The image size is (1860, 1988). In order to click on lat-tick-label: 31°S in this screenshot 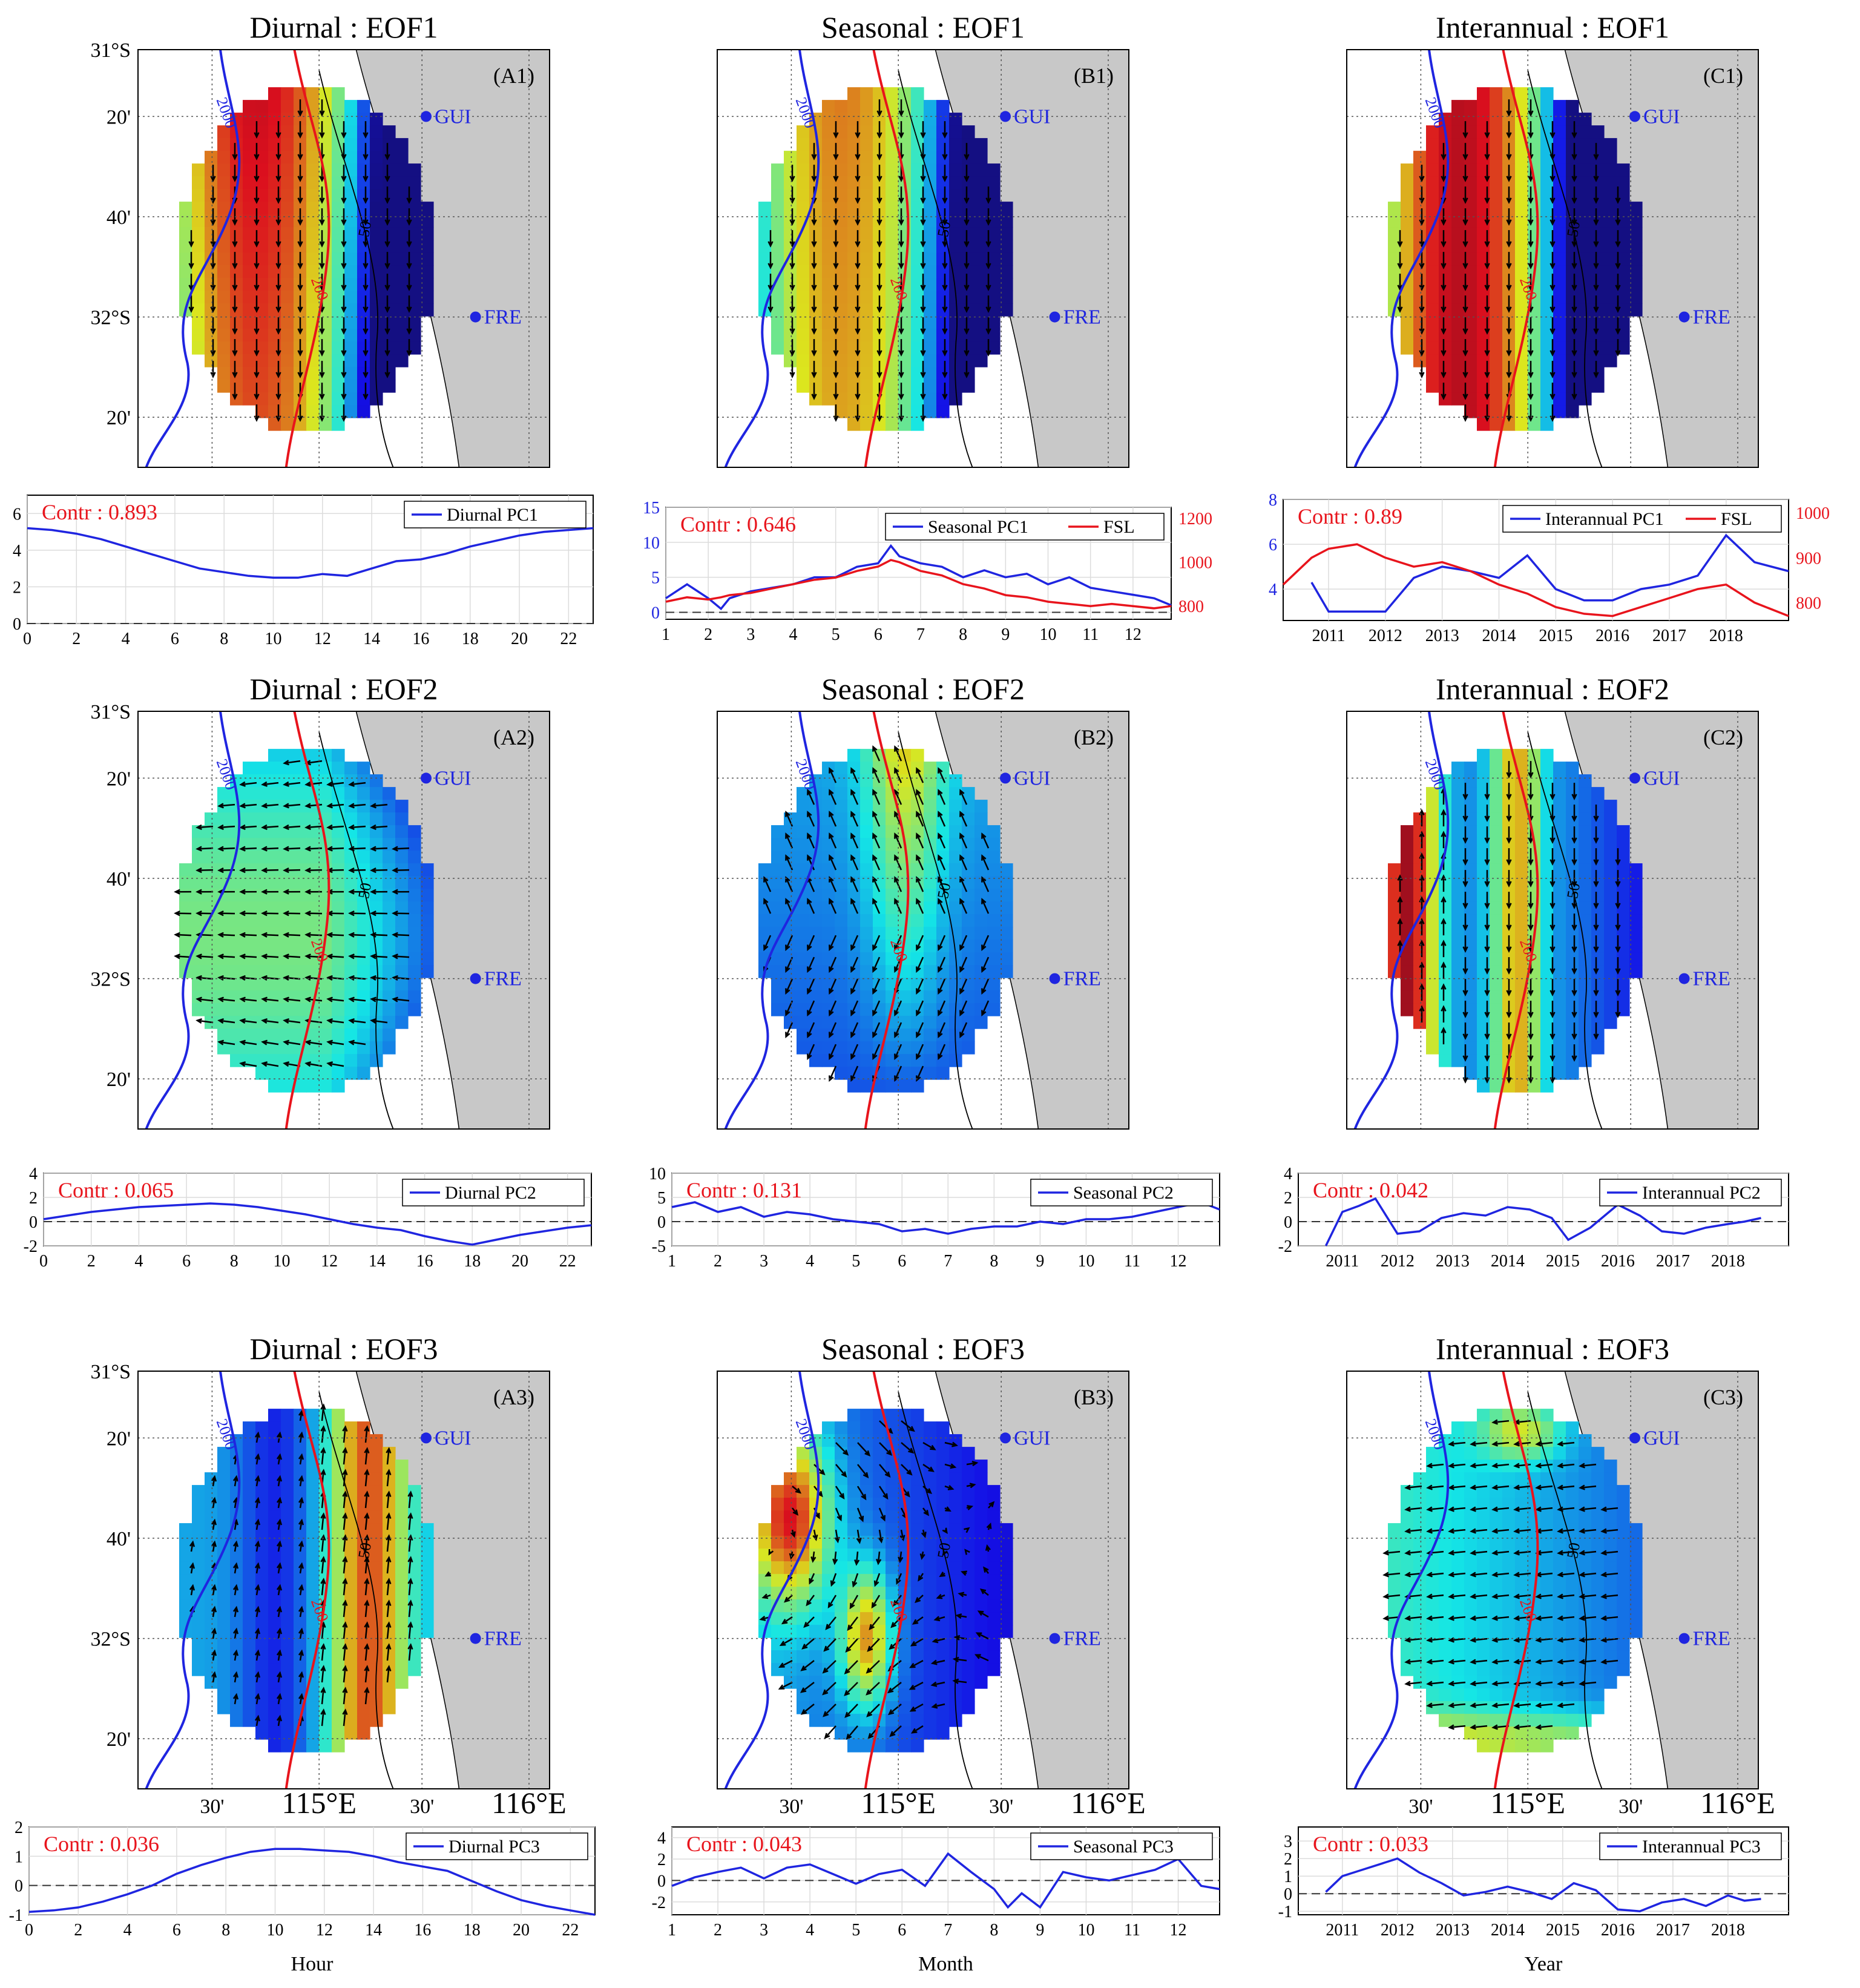, I will do `click(110, 1372)`.